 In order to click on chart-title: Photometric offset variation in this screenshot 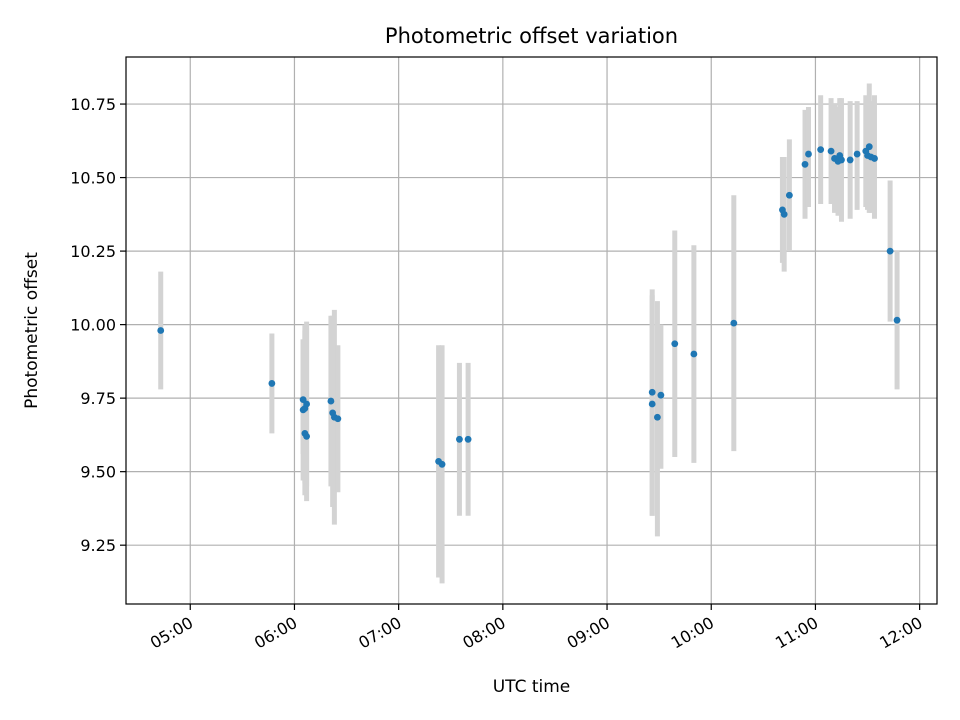, I will do `click(531, 36)`.